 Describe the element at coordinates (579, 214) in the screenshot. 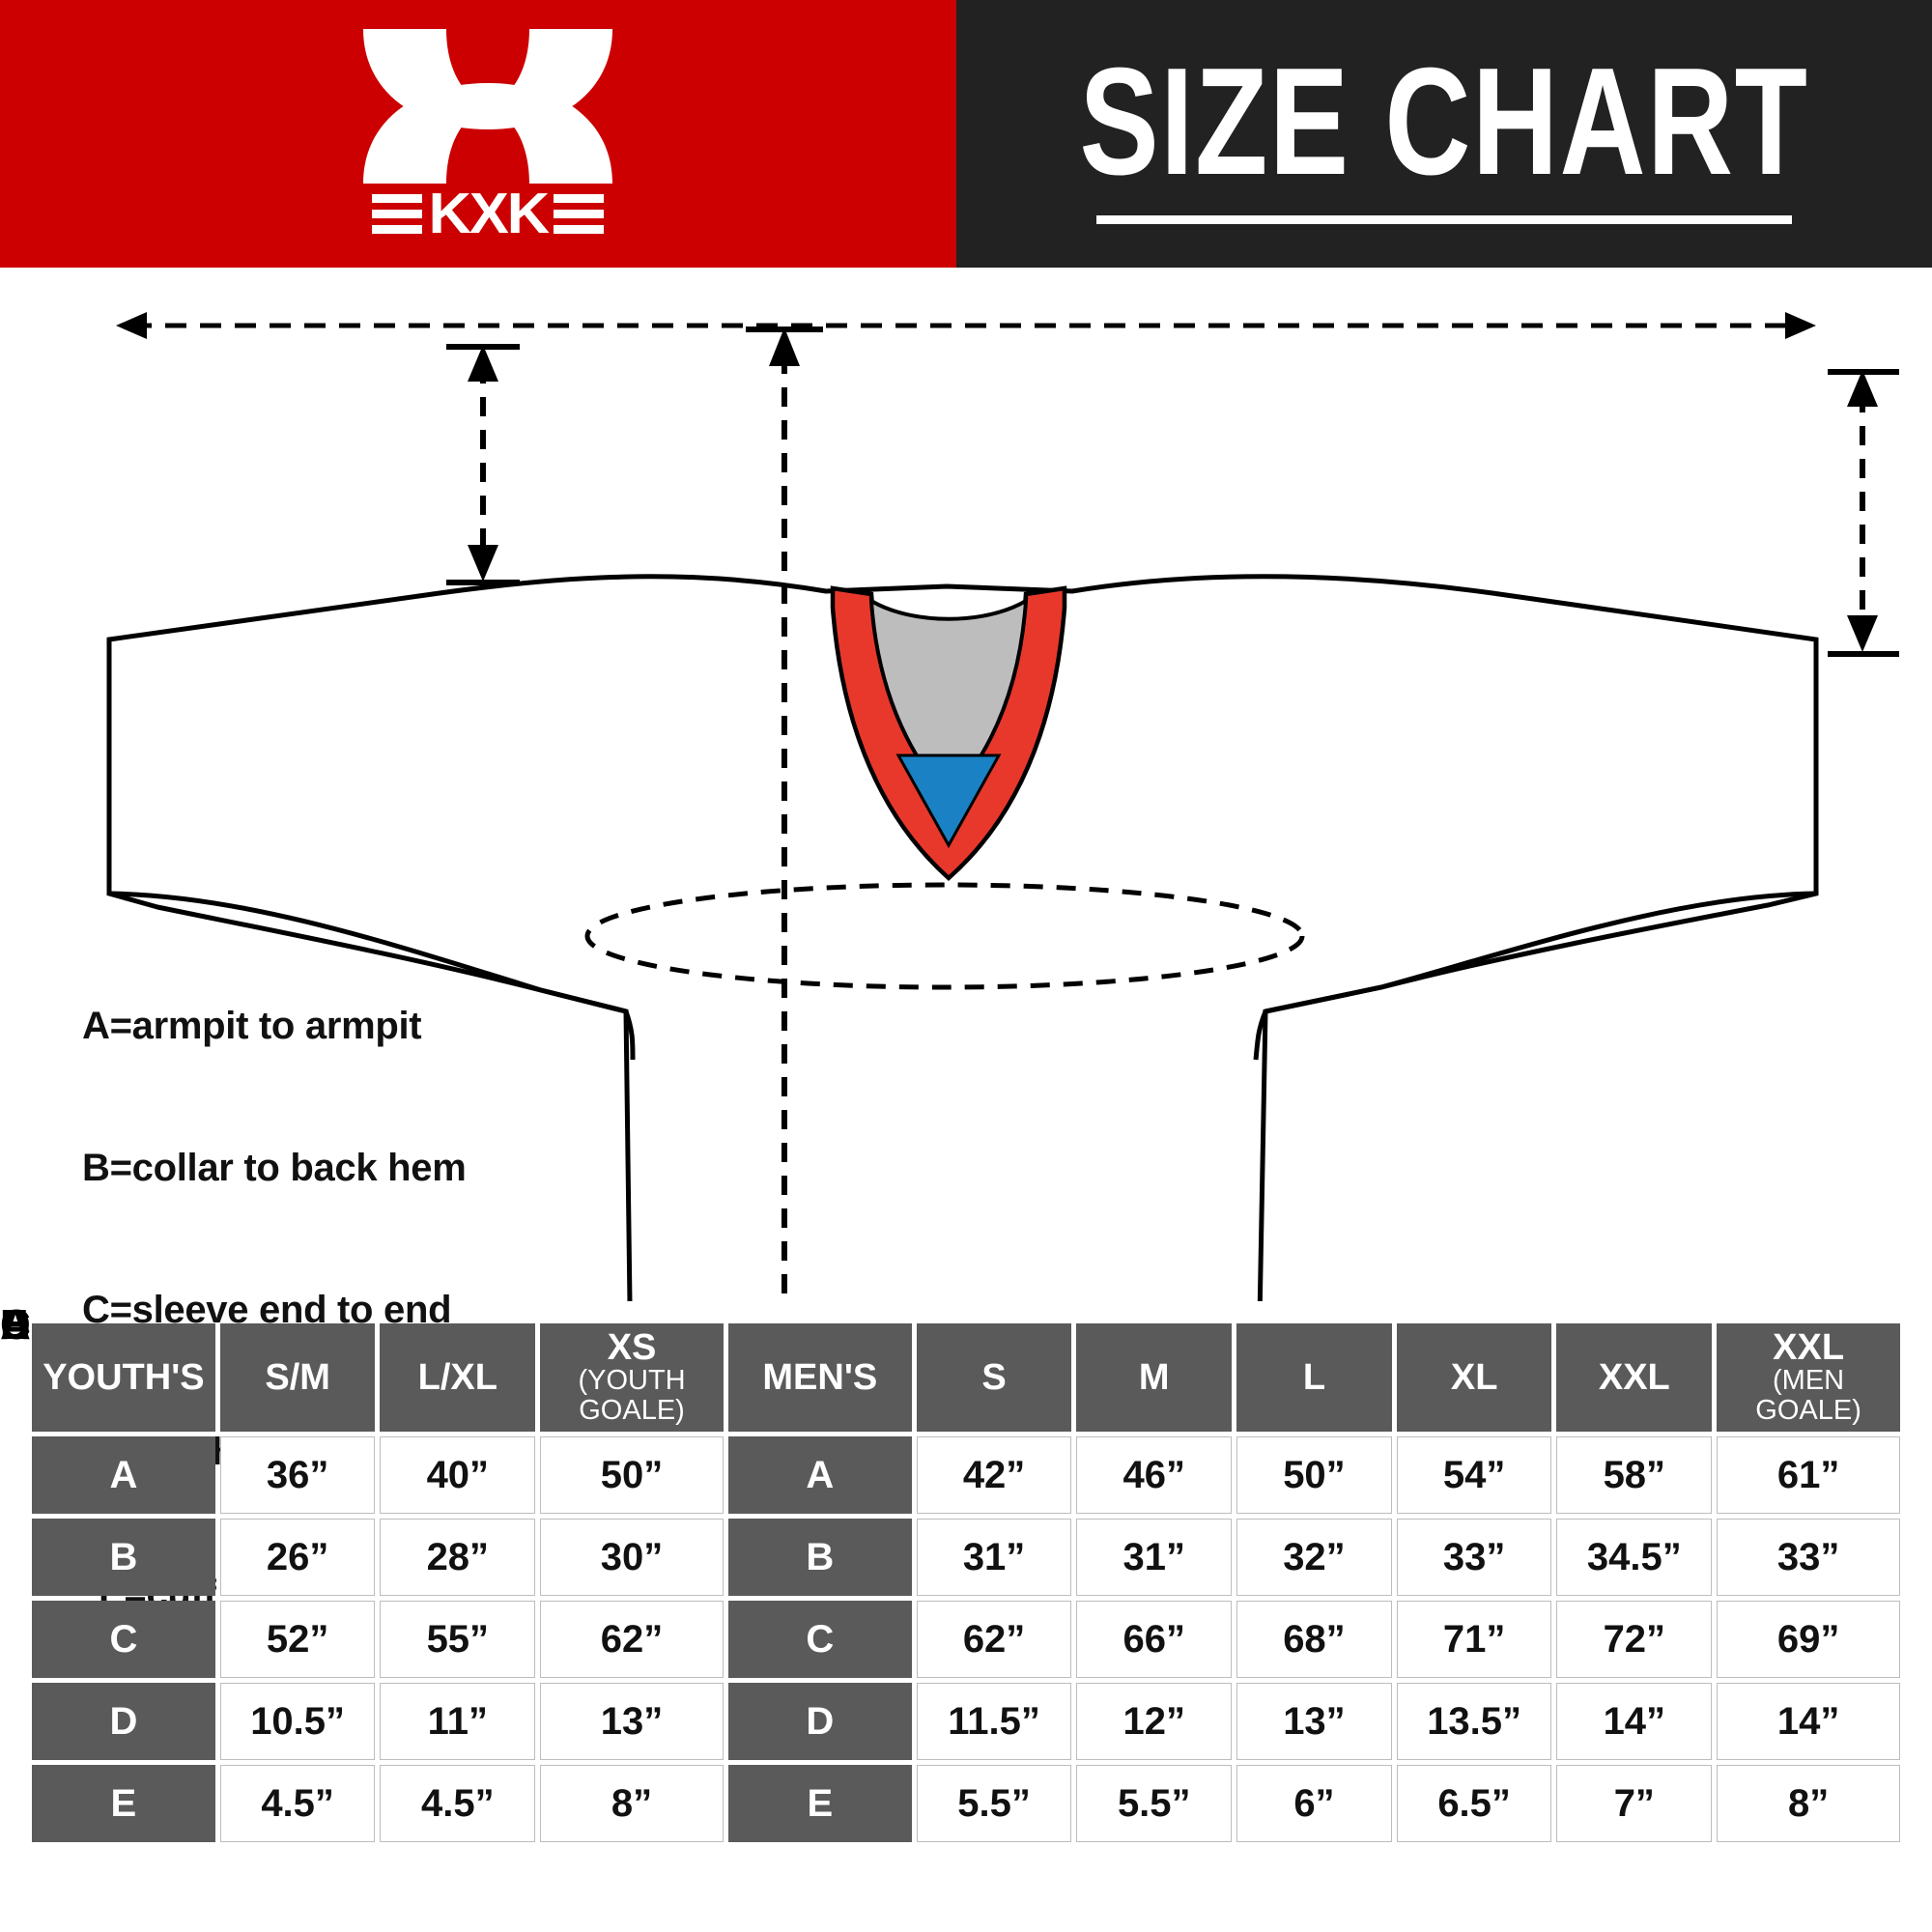

I see `logo-right-bars` at that location.